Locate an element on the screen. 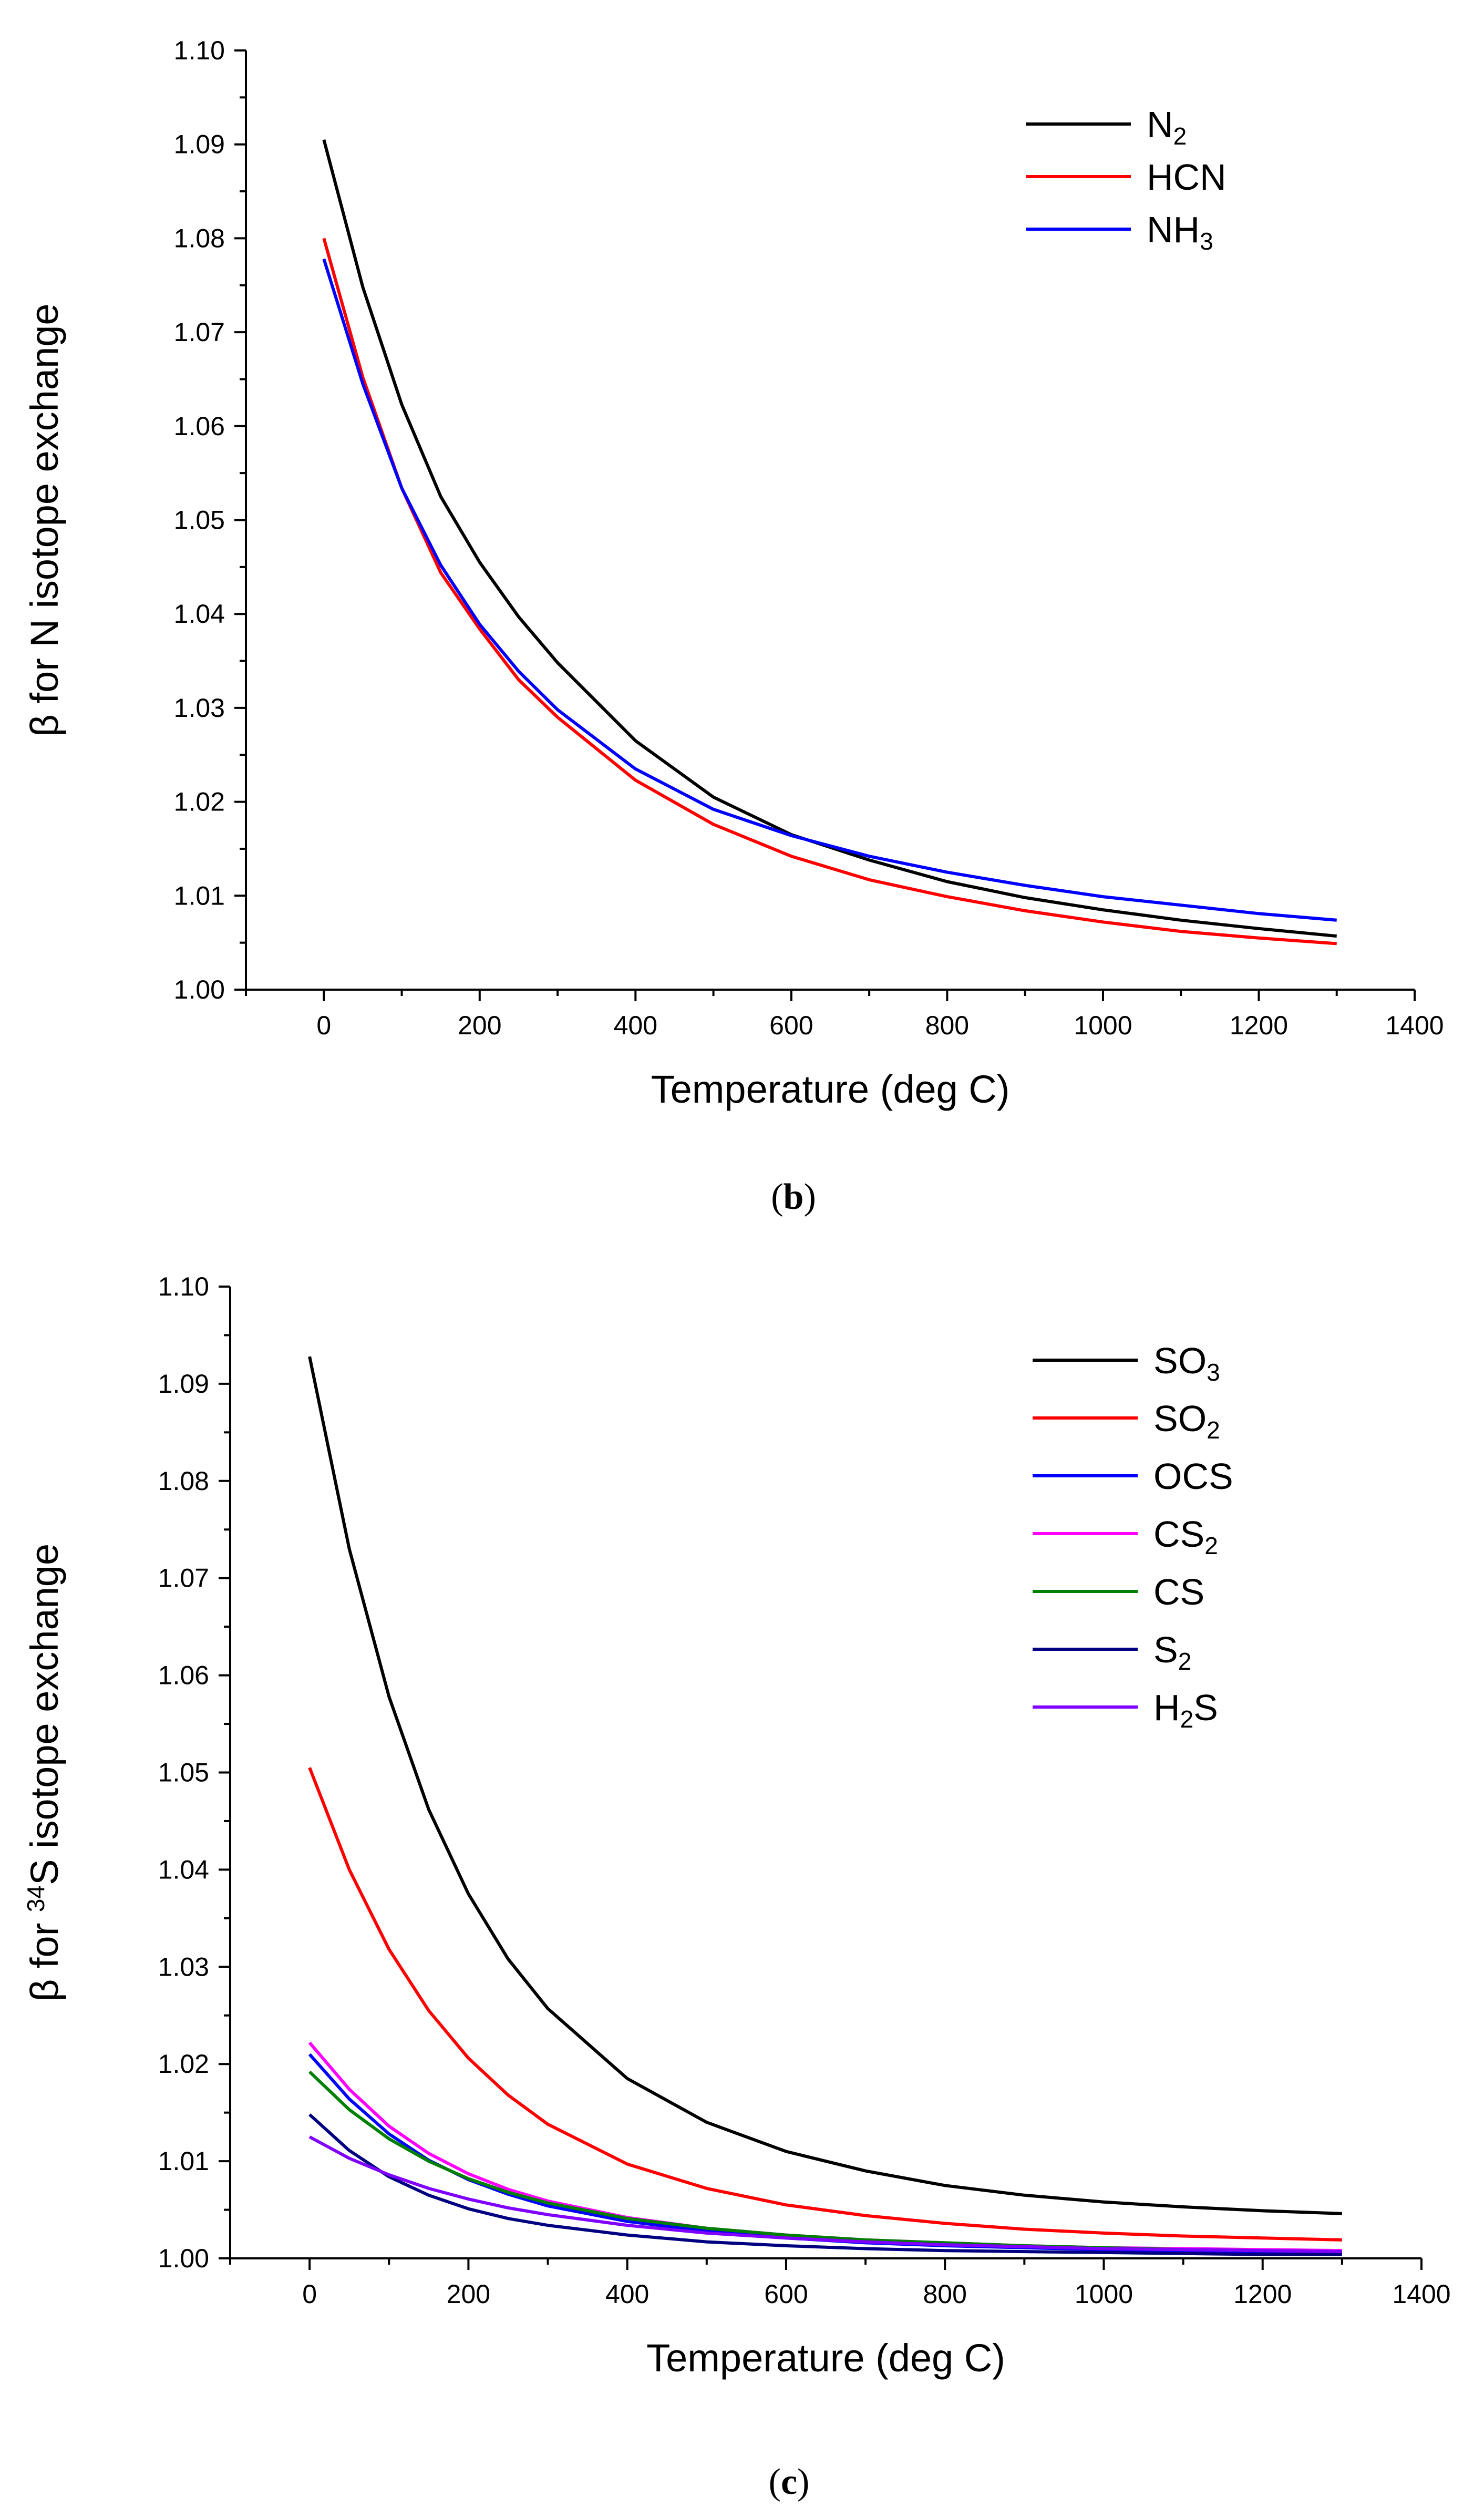  series-line-cs2 is located at coordinates (825, 2147).